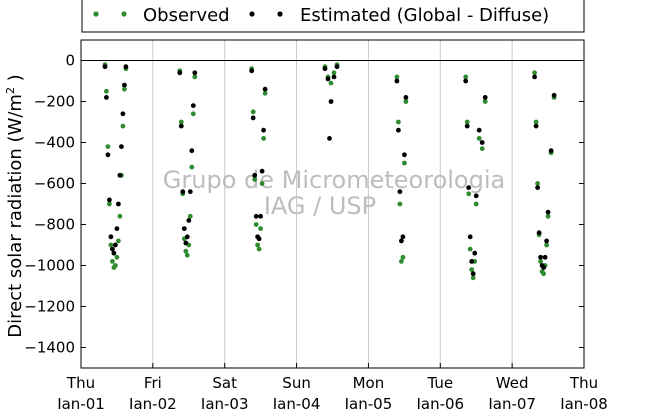  I want to click on x-tick-label-date: Jan-03, so click(224, 402).